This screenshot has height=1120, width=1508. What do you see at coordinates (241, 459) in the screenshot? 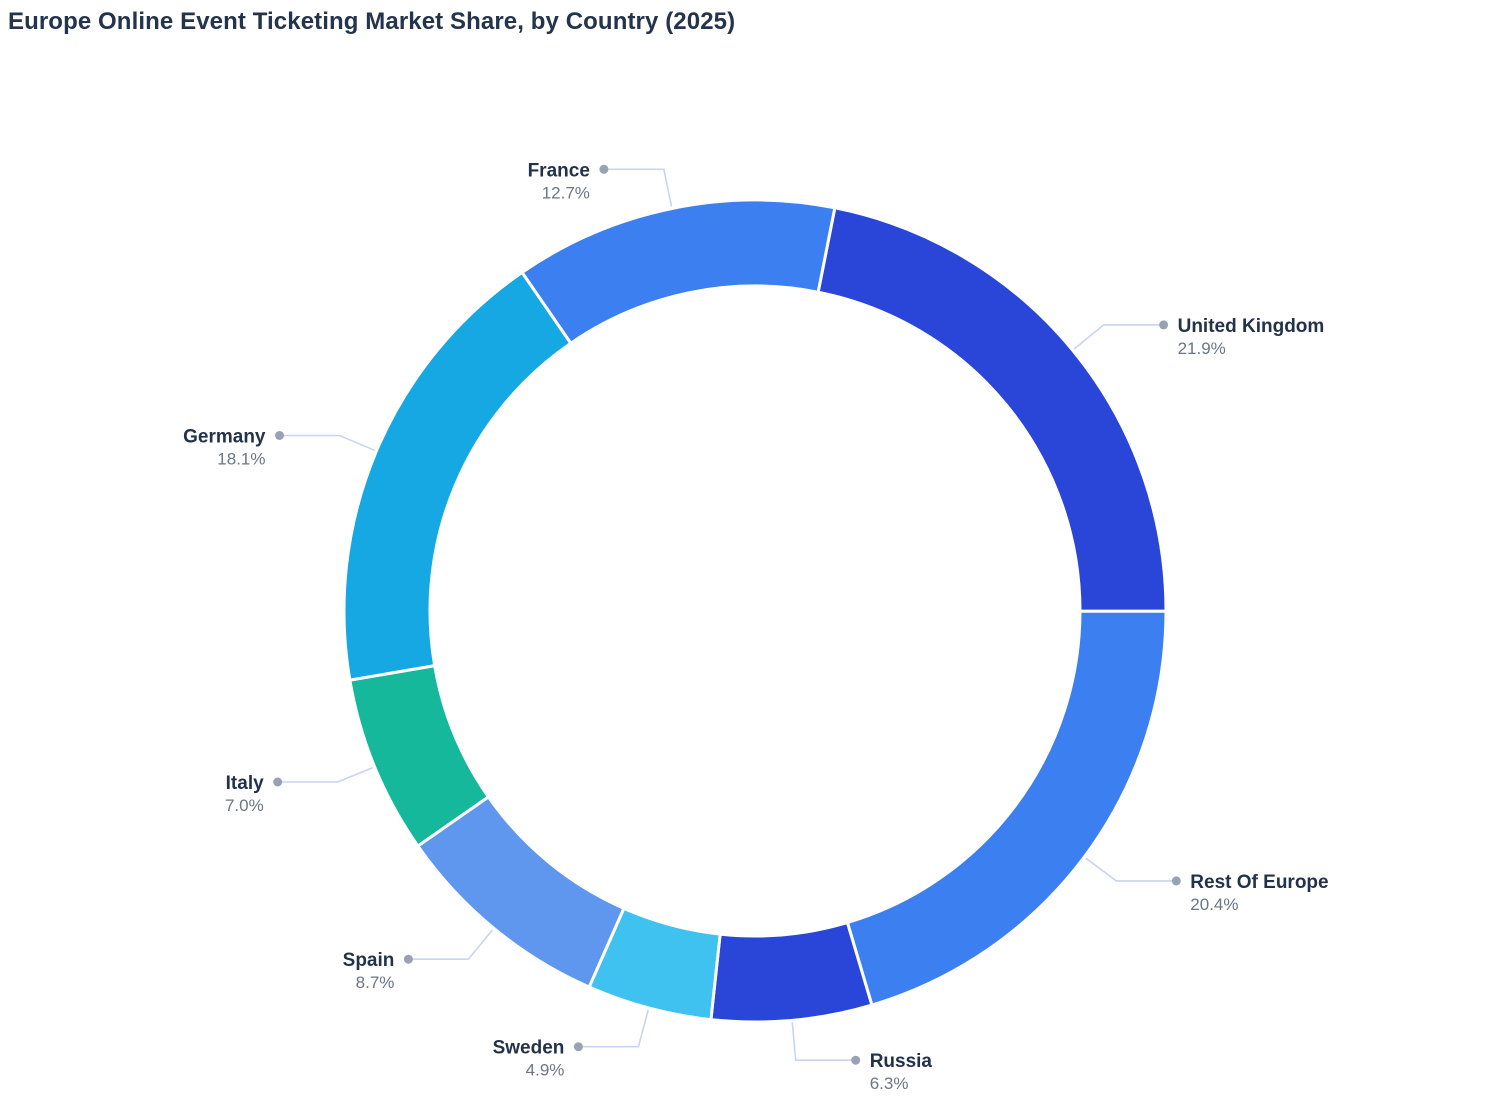
I see `label-pct-germany: 18.1%` at bounding box center [241, 459].